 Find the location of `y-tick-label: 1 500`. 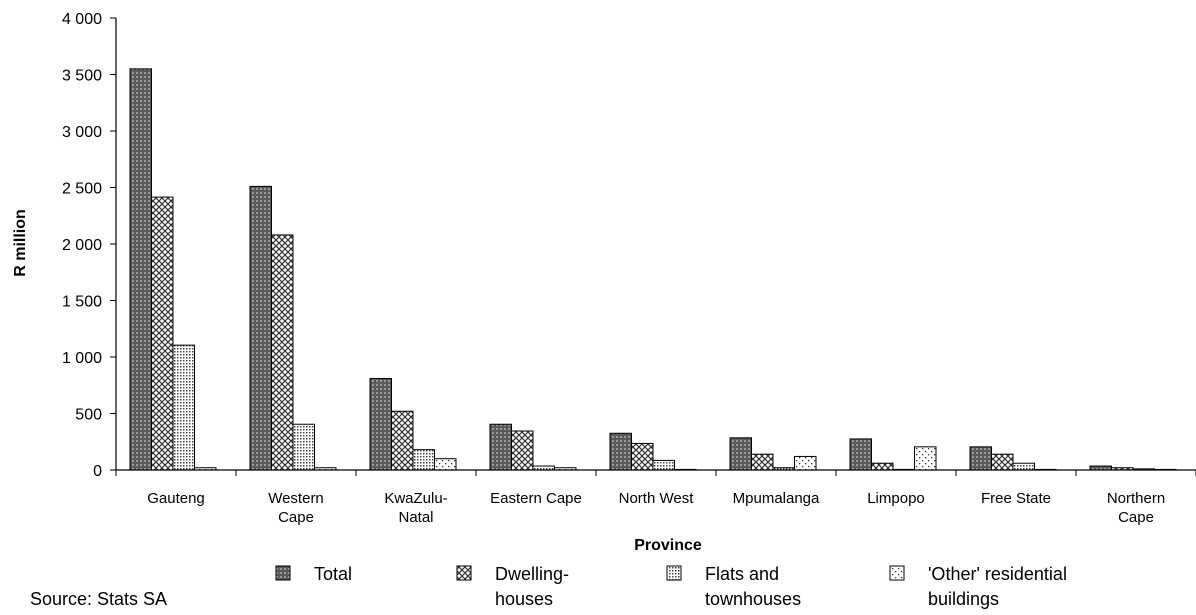

y-tick-label: 1 500 is located at coordinates (82, 302).